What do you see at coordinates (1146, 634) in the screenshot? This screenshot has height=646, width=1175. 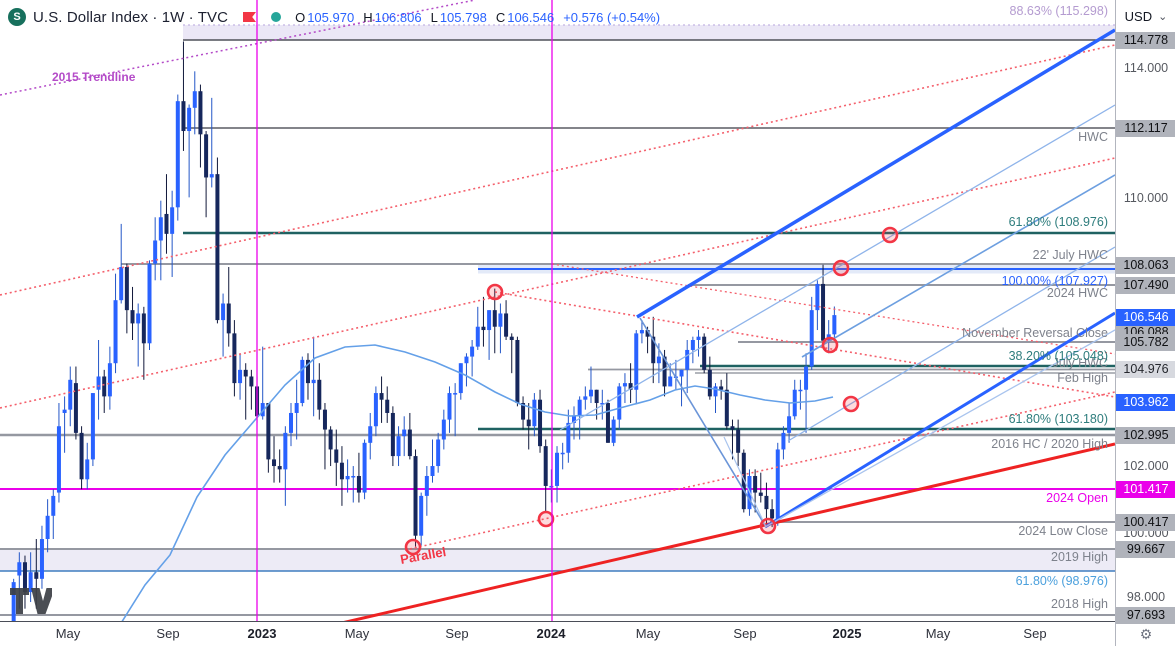 I see `axis-settings-gear-icon: ⚙` at bounding box center [1146, 634].